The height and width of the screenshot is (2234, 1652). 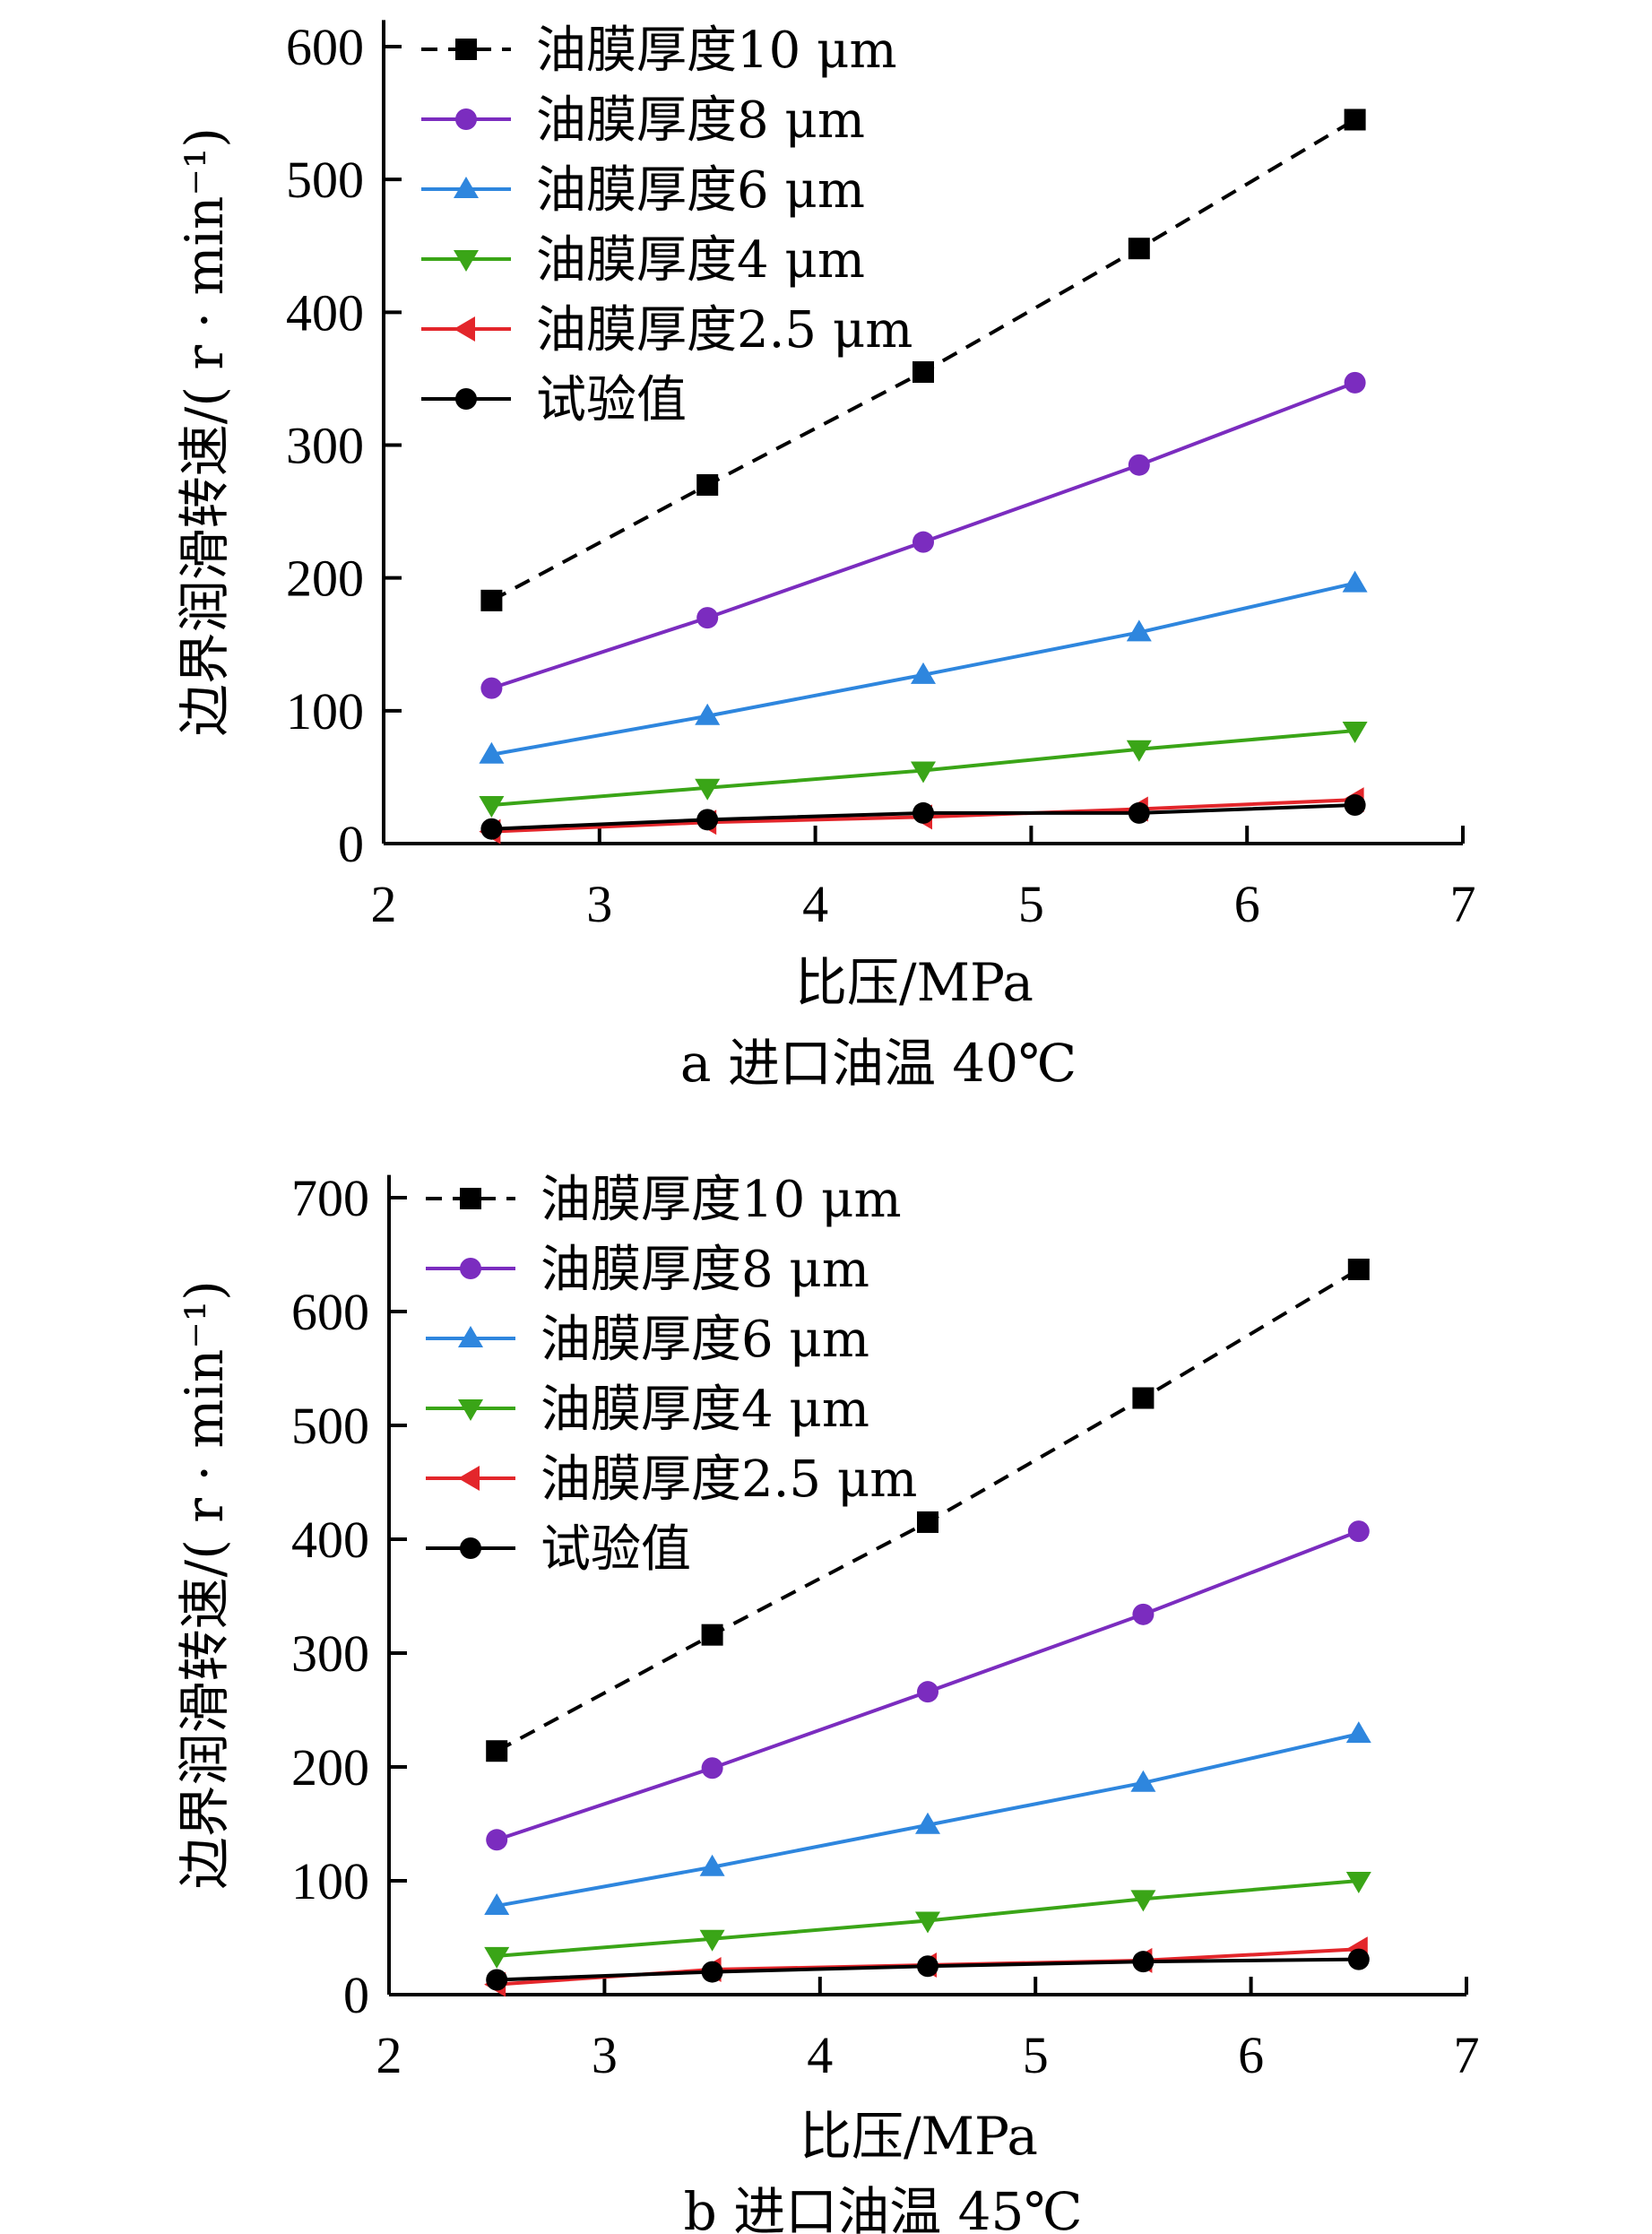 What do you see at coordinates (923, 667) in the screenshot?
I see `series-6-m` at bounding box center [923, 667].